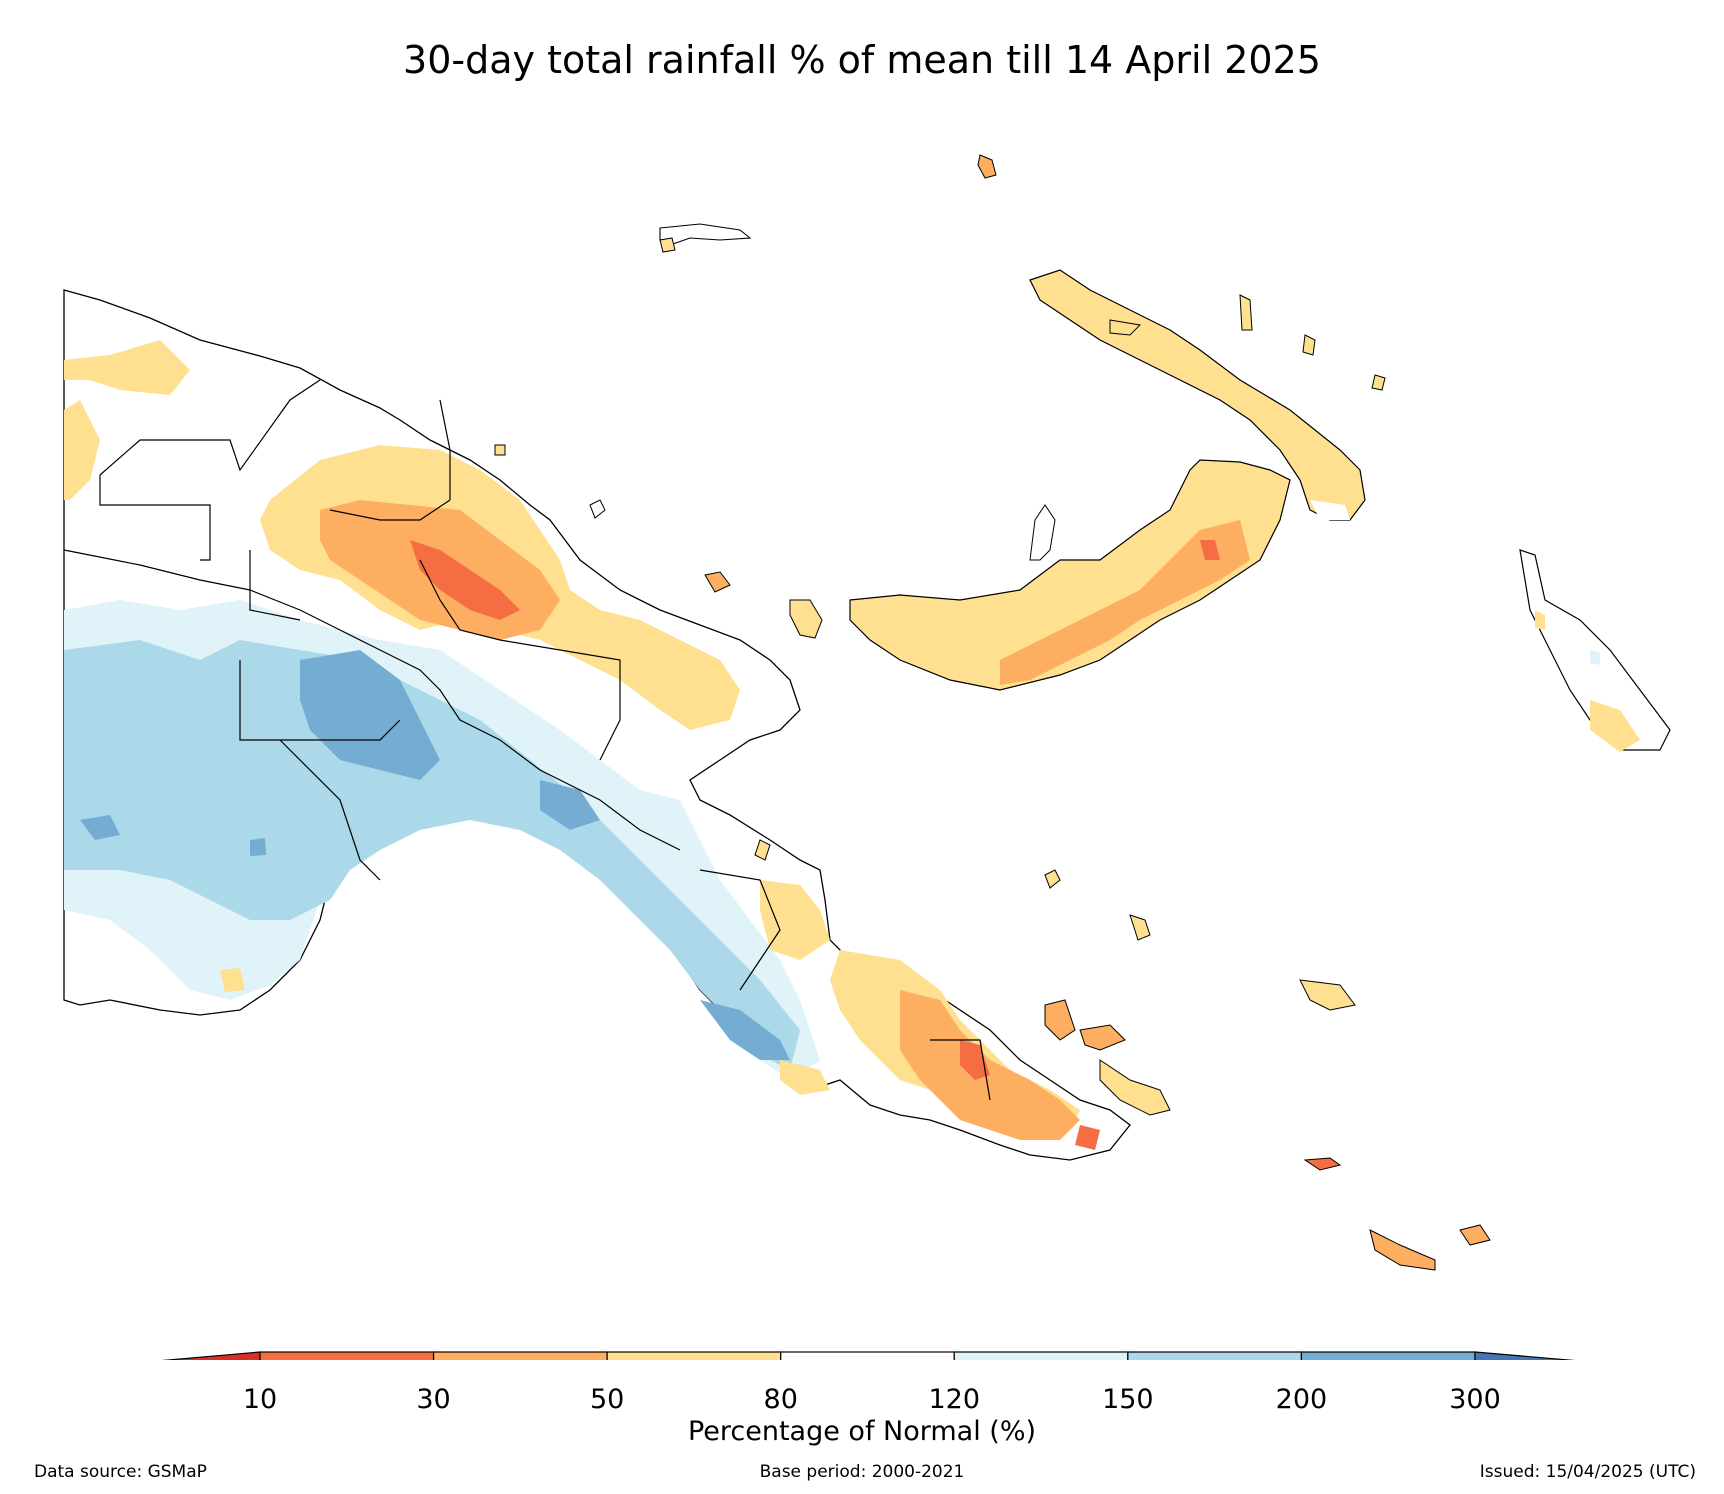 The image size is (1724, 1494). I want to click on issued-date: Issued: 15/04/2025 (UTC), so click(1587, 1472).